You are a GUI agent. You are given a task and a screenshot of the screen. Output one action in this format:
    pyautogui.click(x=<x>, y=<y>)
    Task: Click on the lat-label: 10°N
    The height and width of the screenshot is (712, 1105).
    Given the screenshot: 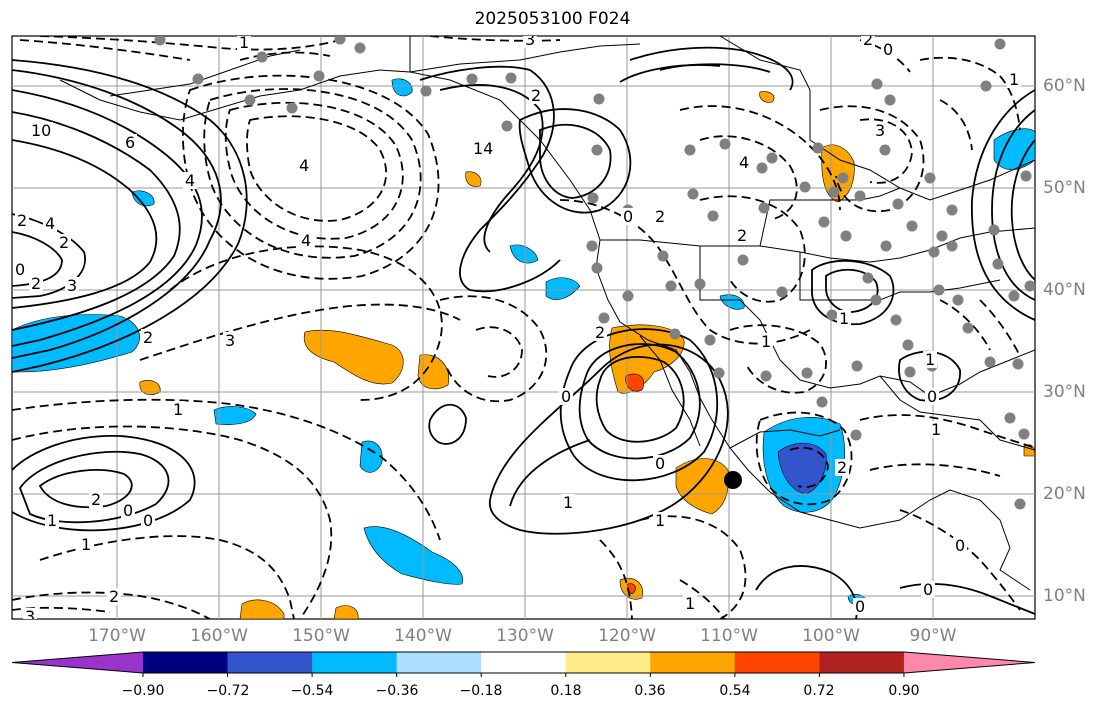 What is the action you would take?
    pyautogui.click(x=1064, y=596)
    